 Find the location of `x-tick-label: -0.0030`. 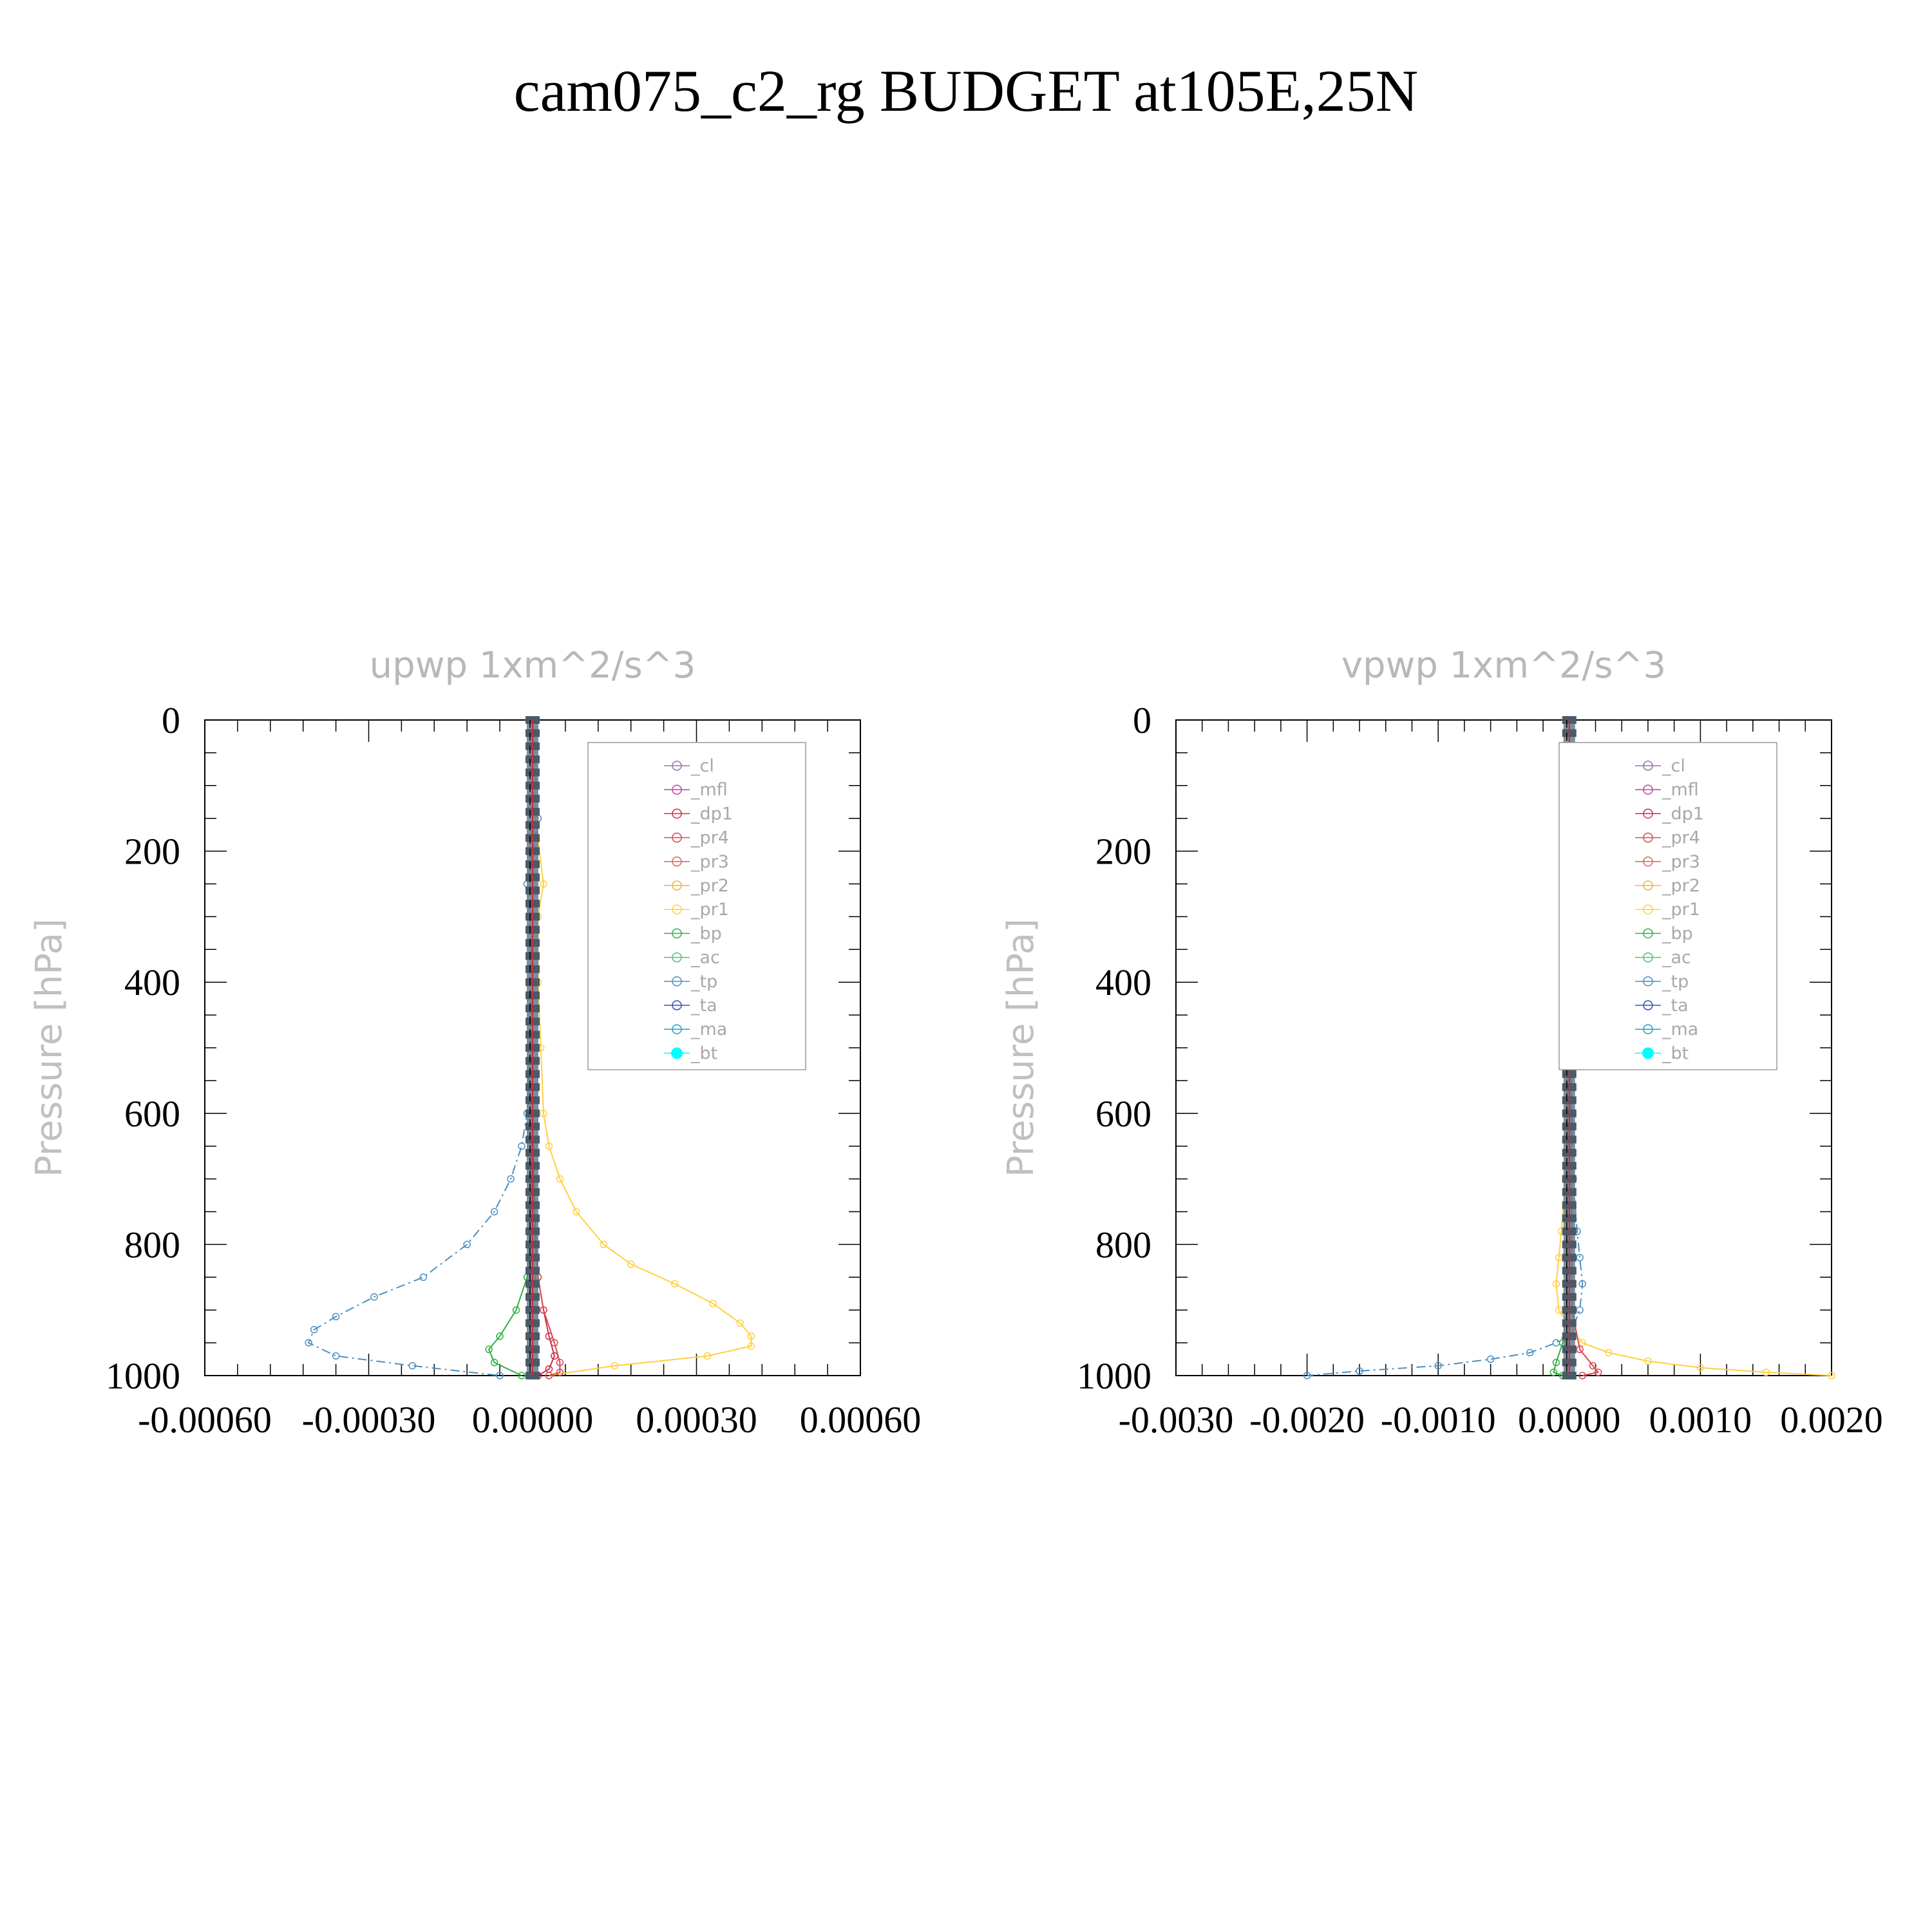

x-tick-label: -0.0030 is located at coordinates (1176, 1420).